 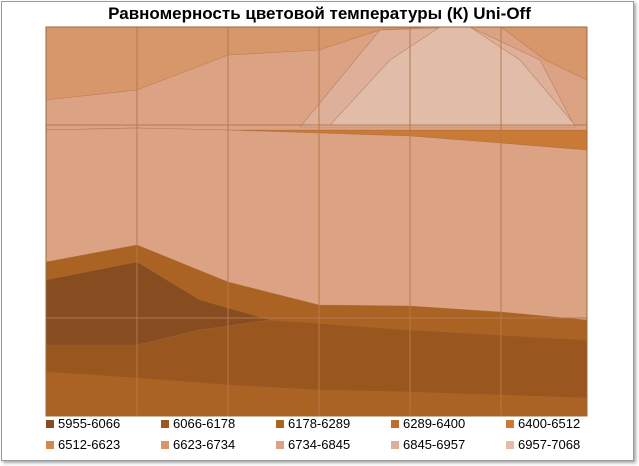 I want to click on legend-item: 6845-6957, so click(x=428, y=444).